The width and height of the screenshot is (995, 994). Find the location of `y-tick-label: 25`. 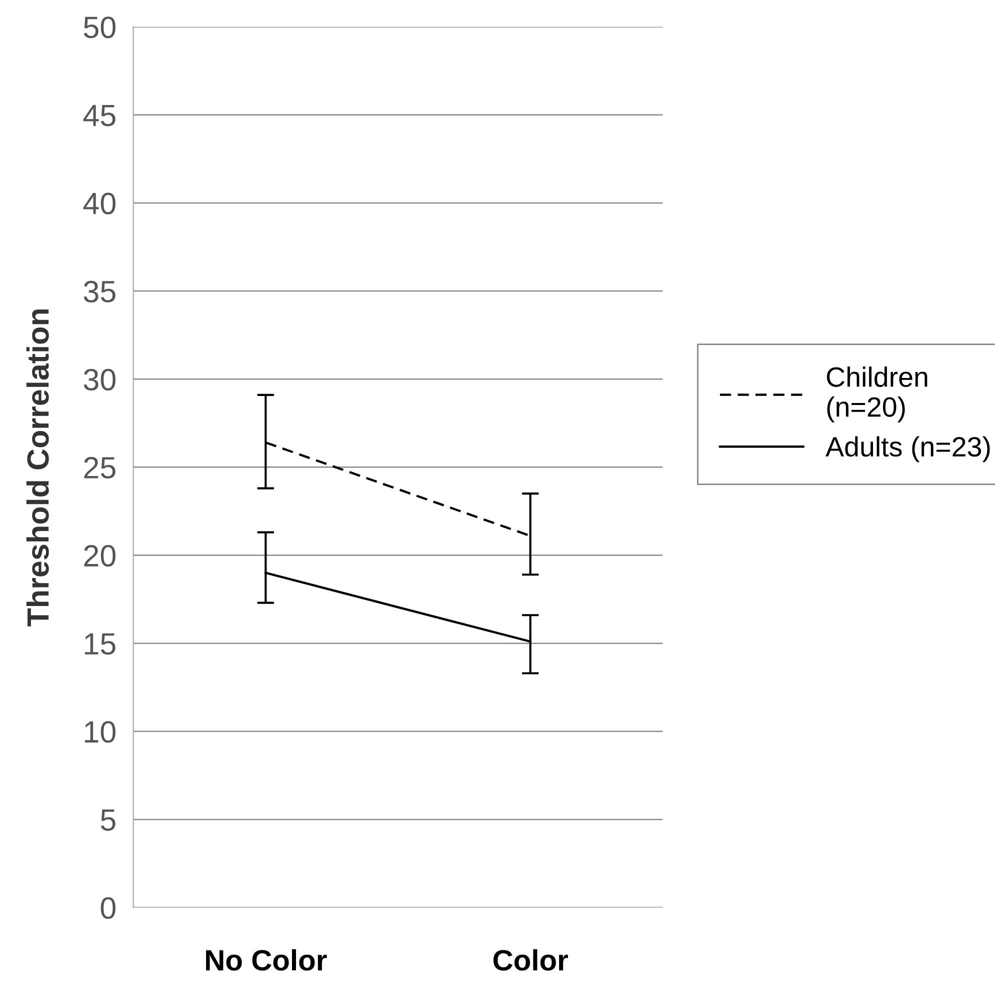

y-tick-label: 25 is located at coordinates (100, 467).